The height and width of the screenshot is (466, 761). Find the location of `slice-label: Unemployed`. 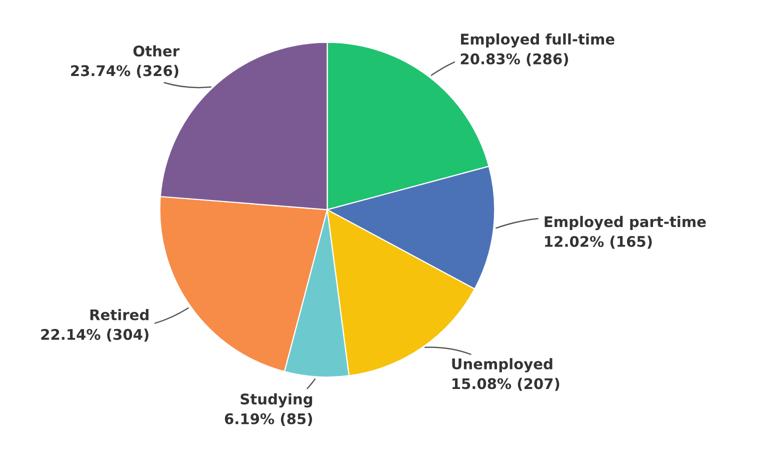

slice-label: Unemployed is located at coordinates (502, 365).